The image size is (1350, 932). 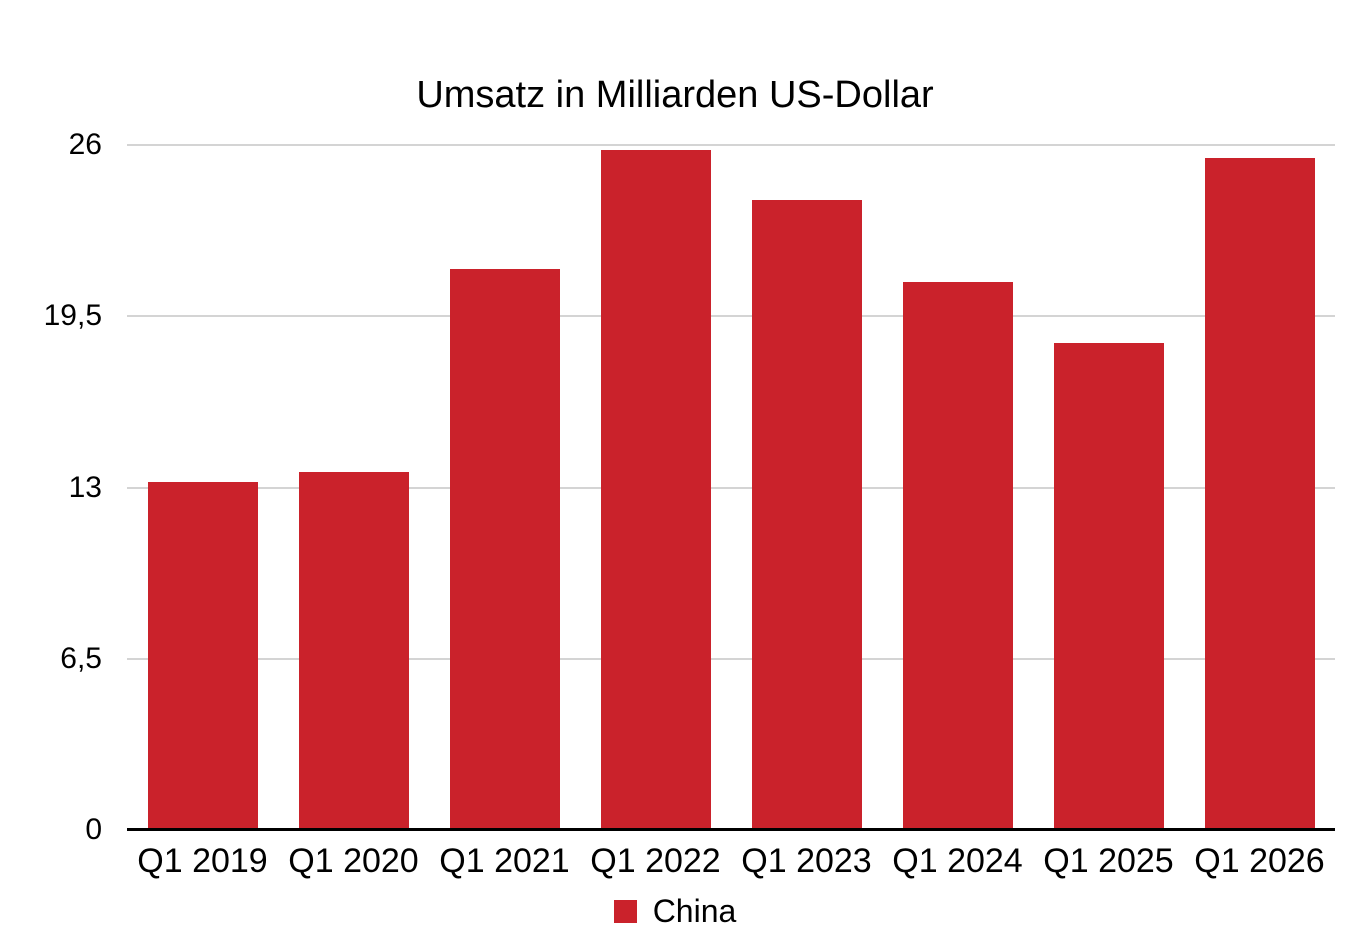 I want to click on y-tick-label: 26, so click(x=85, y=144).